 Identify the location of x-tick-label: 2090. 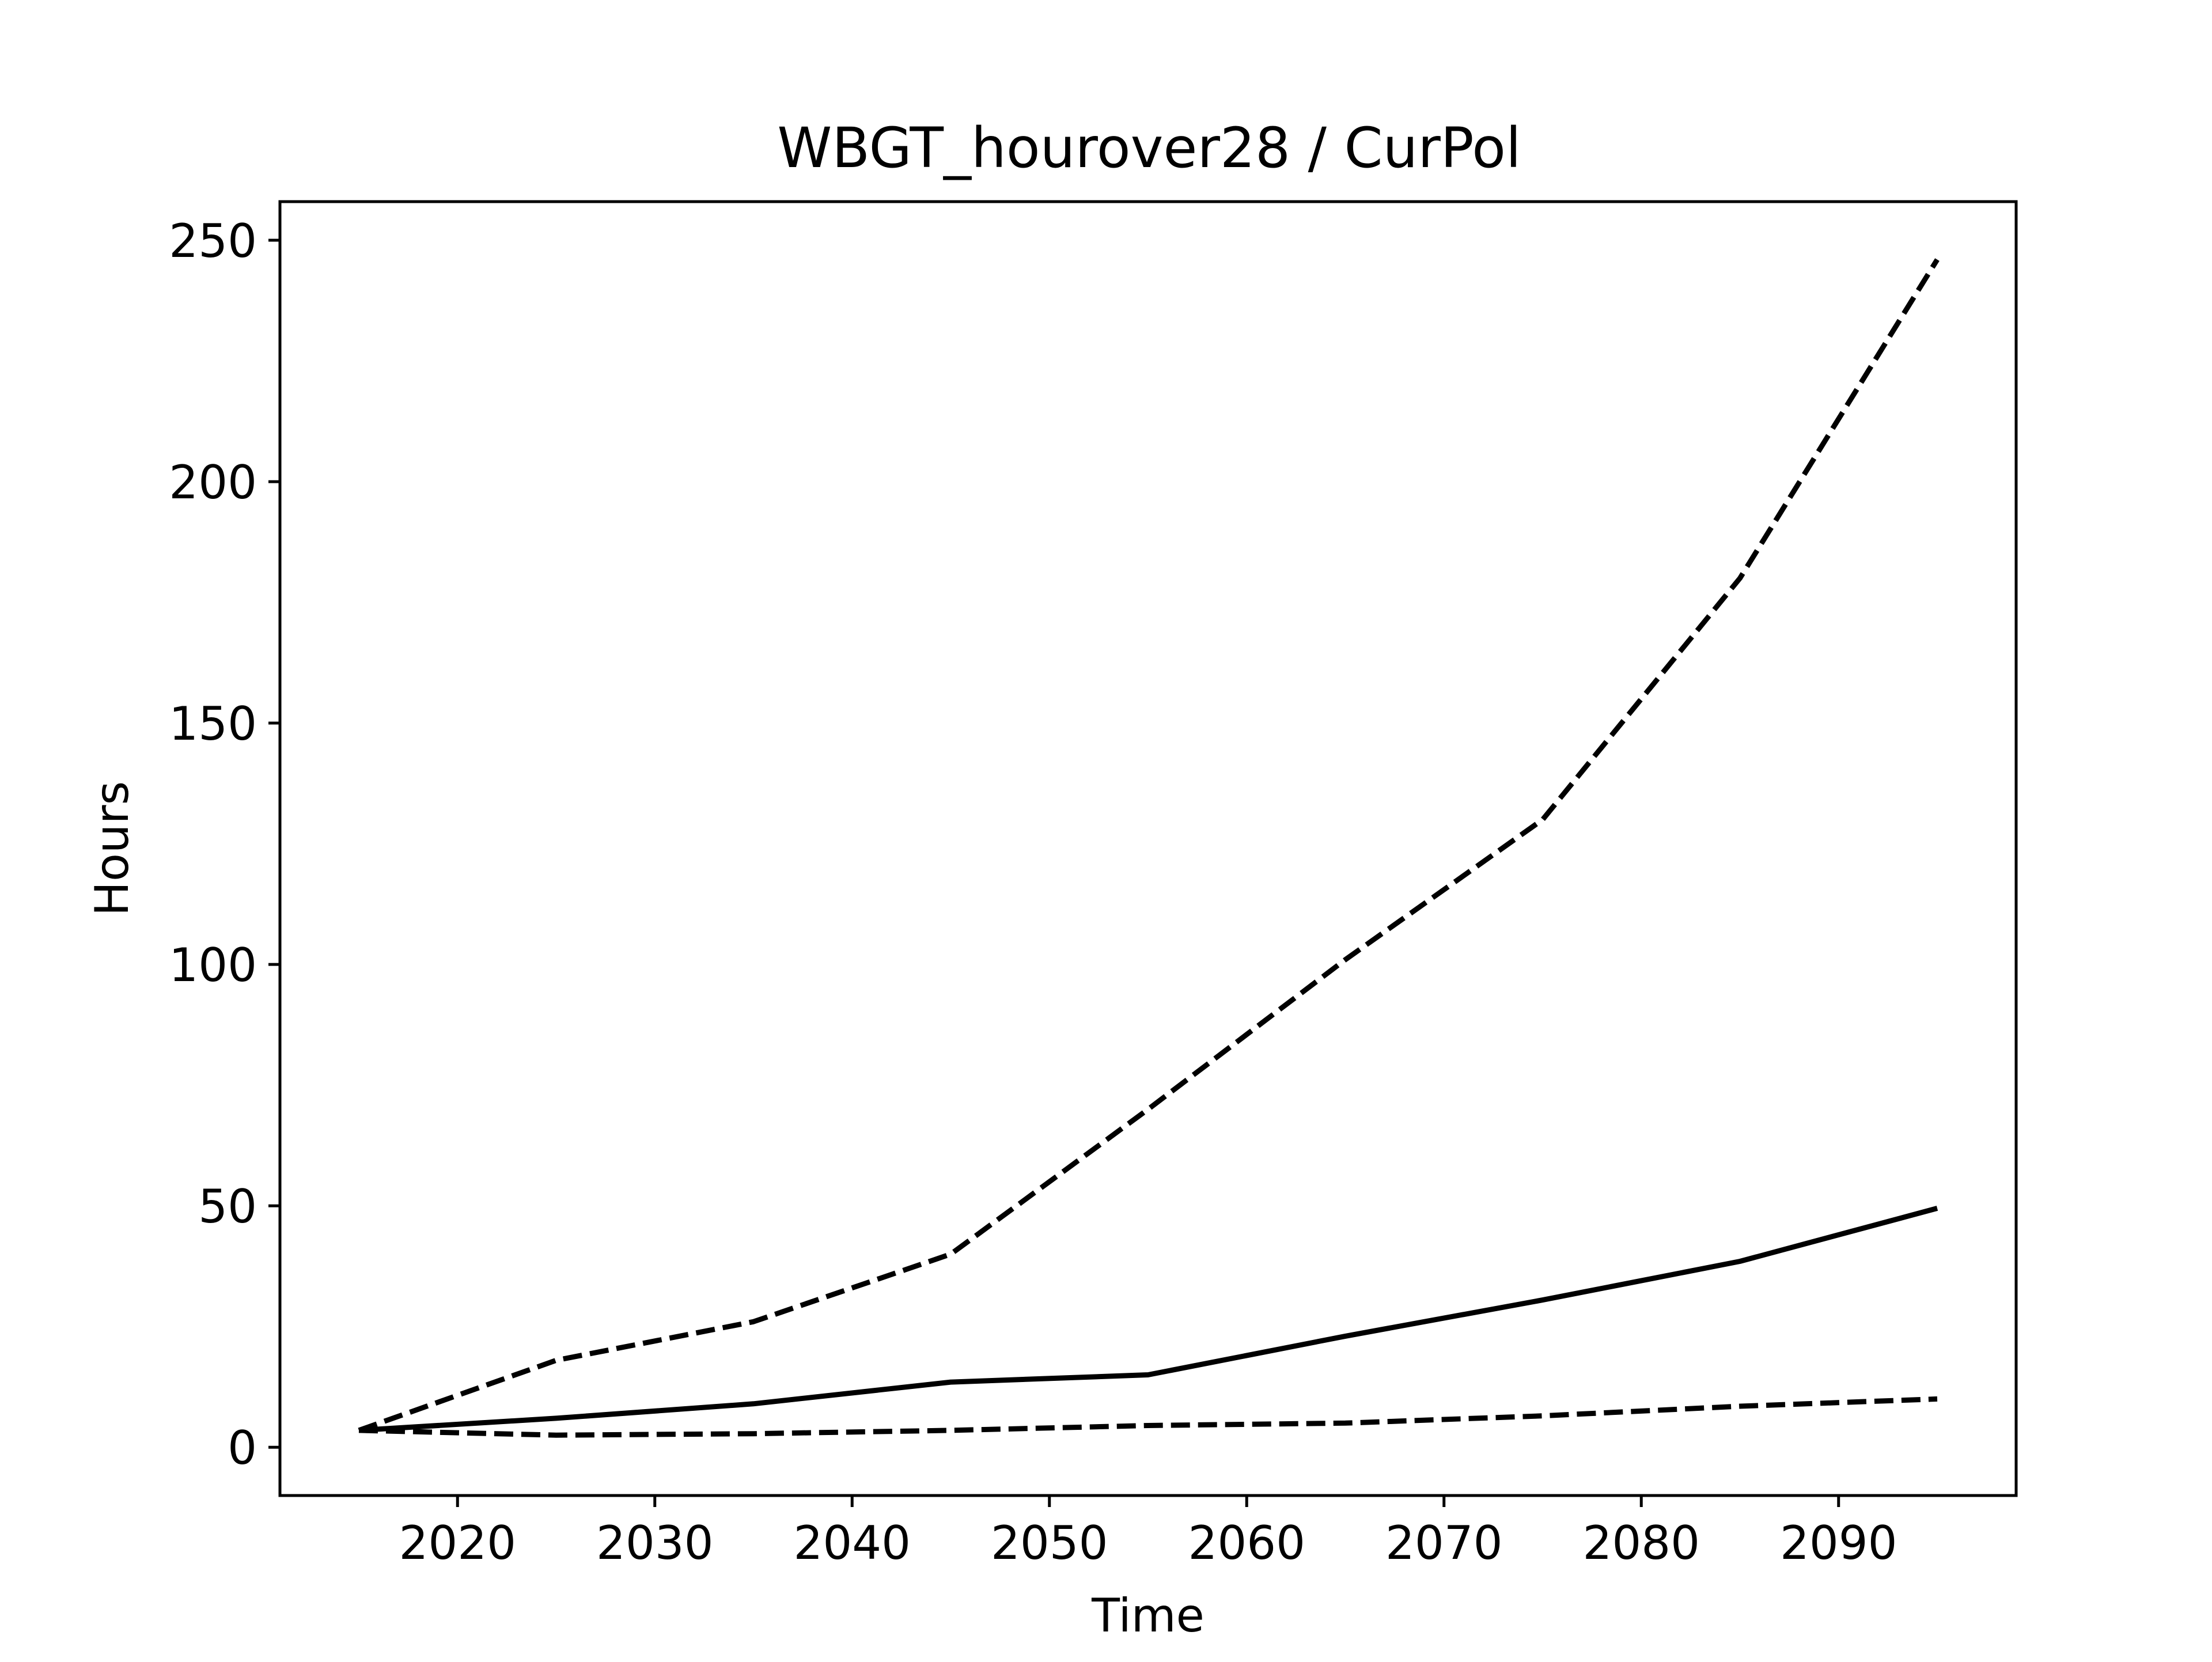
(1838, 1543).